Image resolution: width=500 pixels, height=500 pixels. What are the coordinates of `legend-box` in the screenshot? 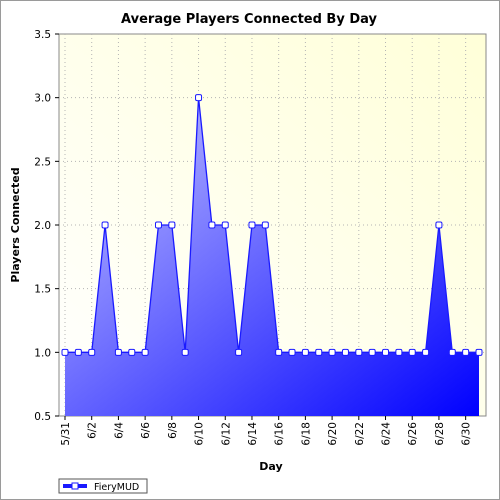 It's located at (103, 486).